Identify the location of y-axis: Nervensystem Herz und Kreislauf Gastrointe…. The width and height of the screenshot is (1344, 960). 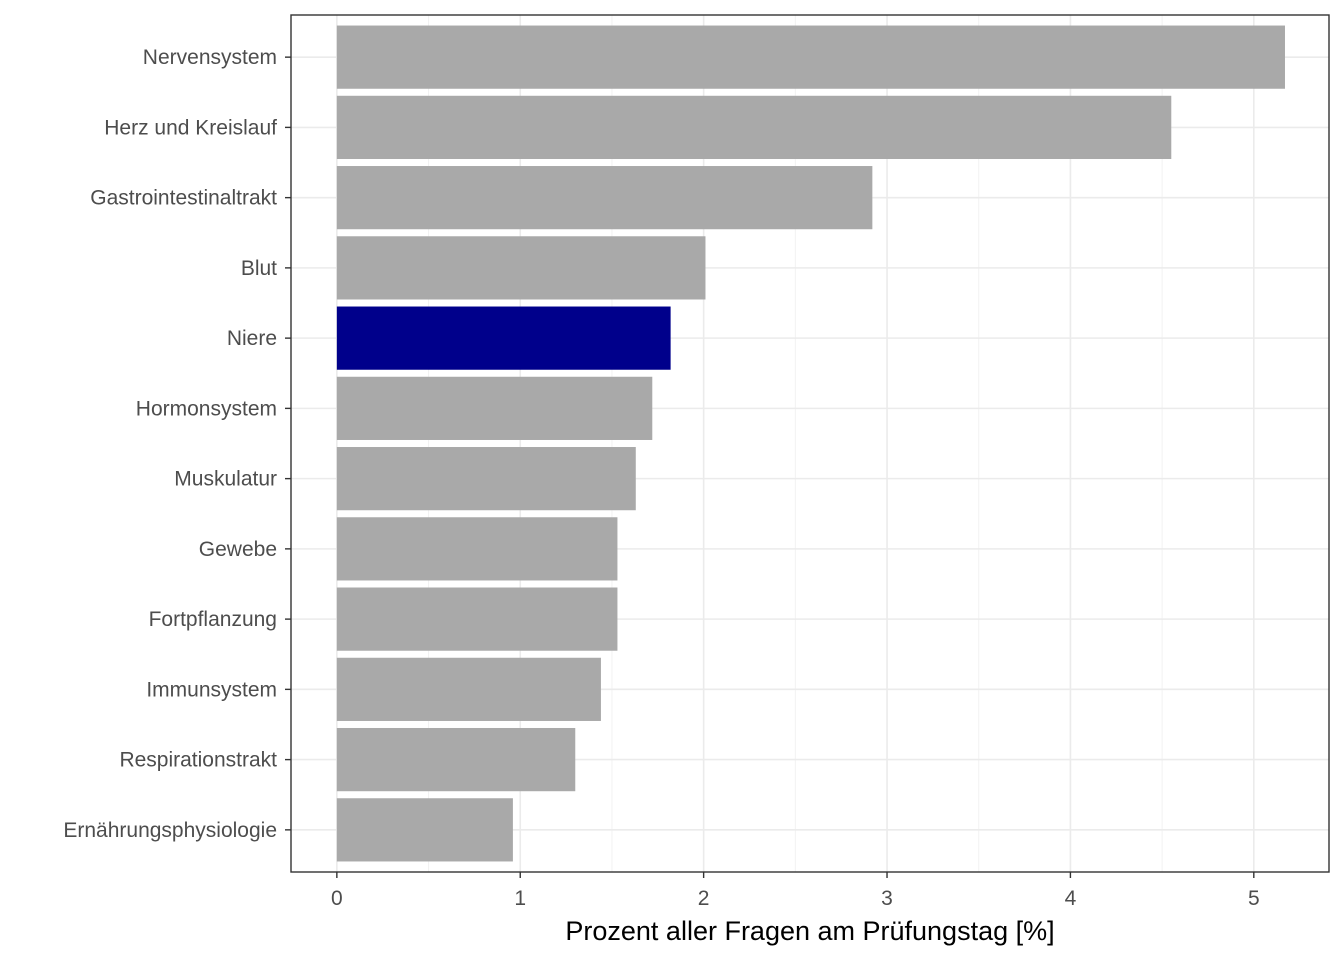
(177, 444).